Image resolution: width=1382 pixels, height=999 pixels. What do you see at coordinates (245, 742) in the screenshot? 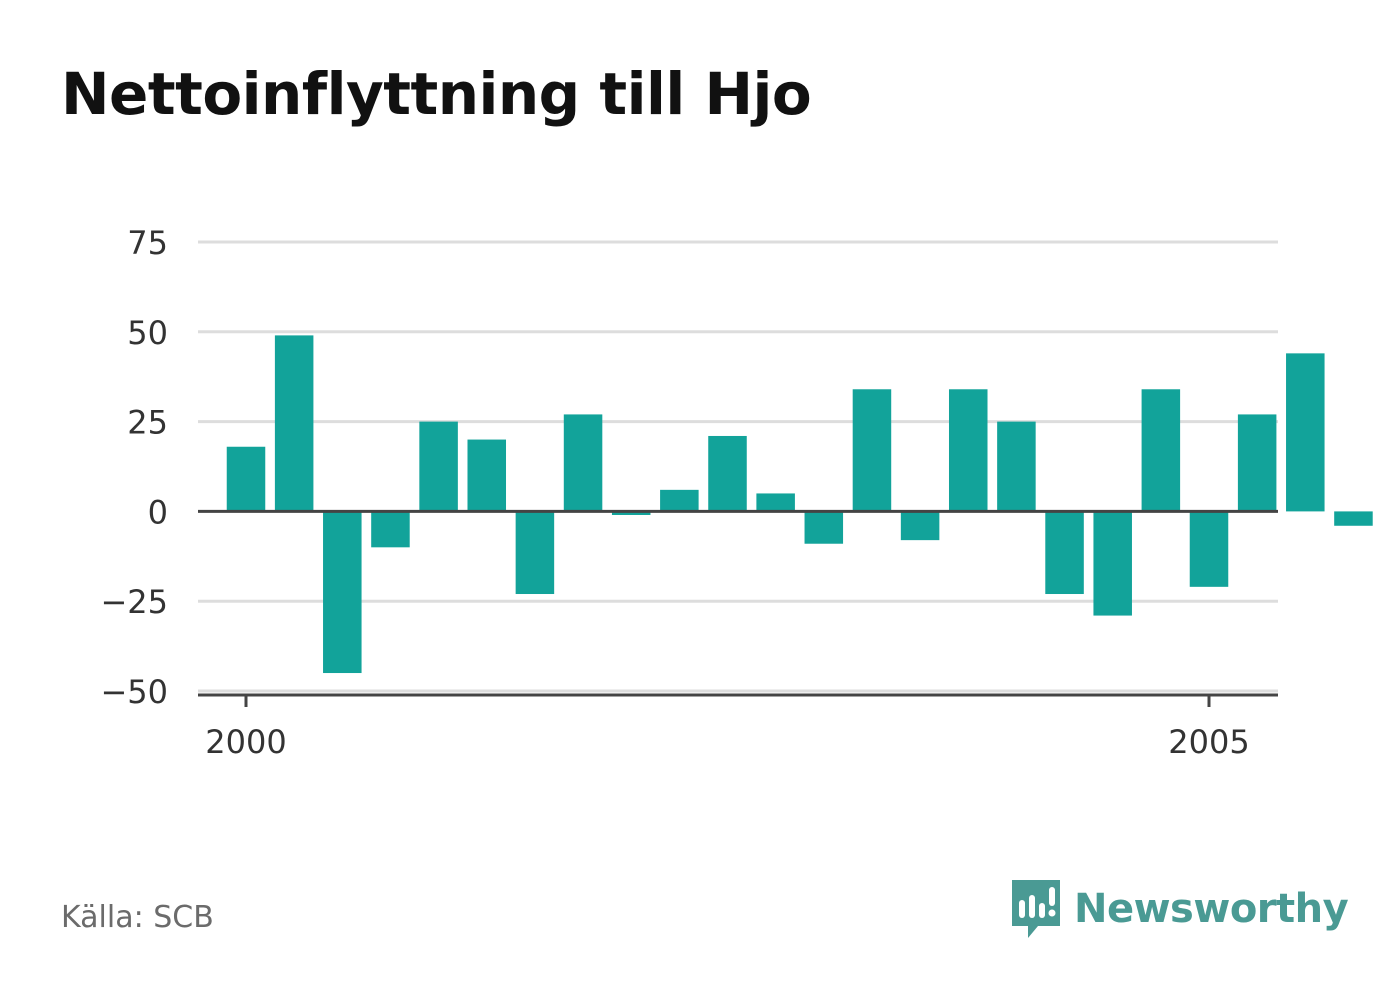
I see `x-tick-label: 2000` at bounding box center [245, 742].